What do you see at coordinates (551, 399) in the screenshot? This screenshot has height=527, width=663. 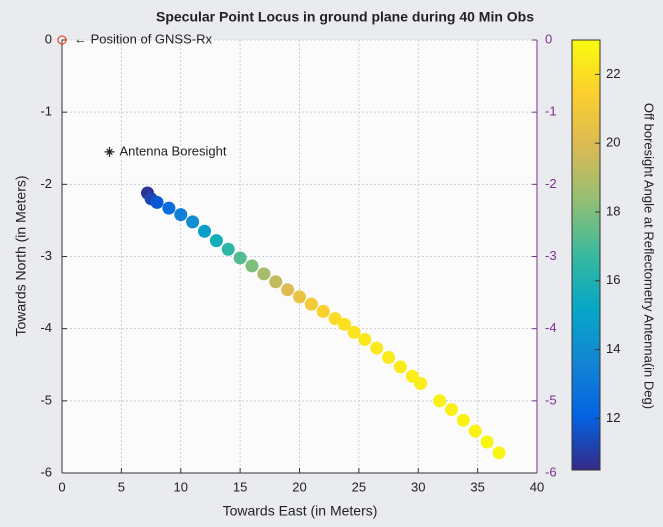 I see `y2-tick-label: -5` at bounding box center [551, 399].